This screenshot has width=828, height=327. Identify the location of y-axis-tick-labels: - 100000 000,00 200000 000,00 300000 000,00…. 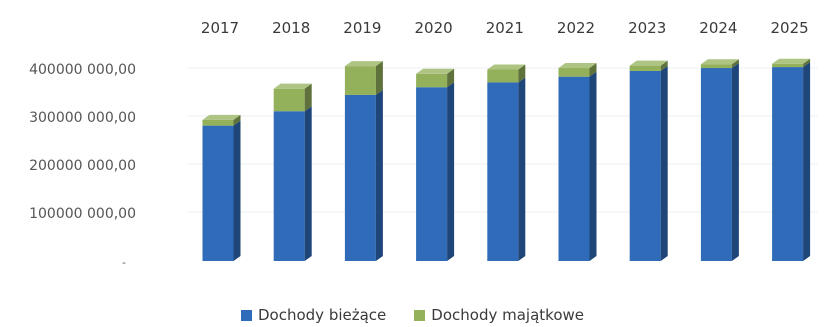
(82, 165).